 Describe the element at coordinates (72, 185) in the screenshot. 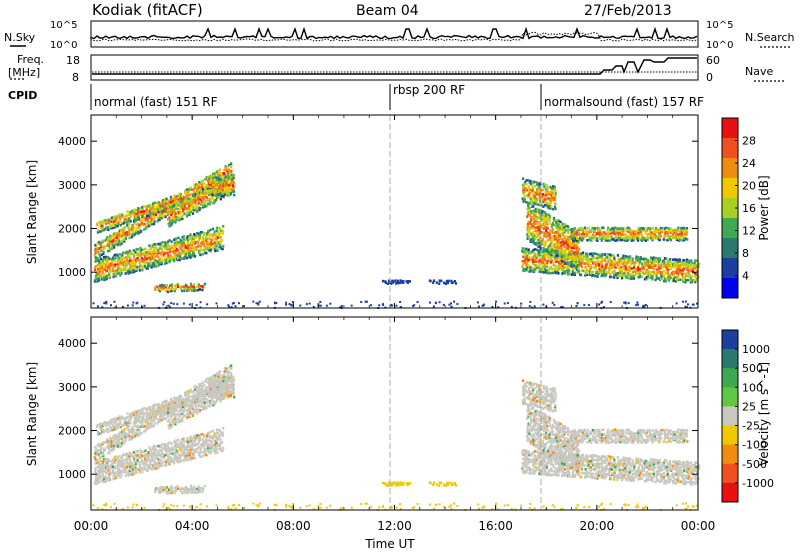

I see `range-tick-label: 3000` at that location.